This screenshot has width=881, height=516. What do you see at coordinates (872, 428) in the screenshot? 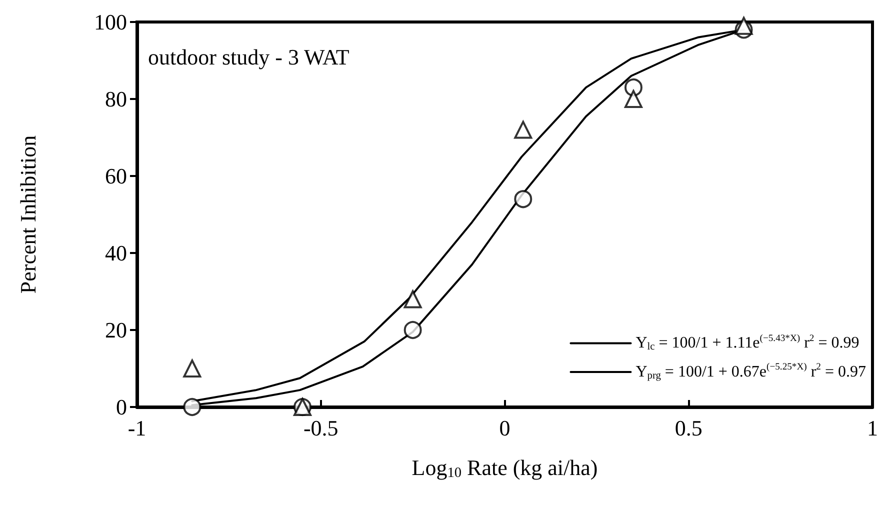
I see `x-tick-label: 1` at bounding box center [872, 428].